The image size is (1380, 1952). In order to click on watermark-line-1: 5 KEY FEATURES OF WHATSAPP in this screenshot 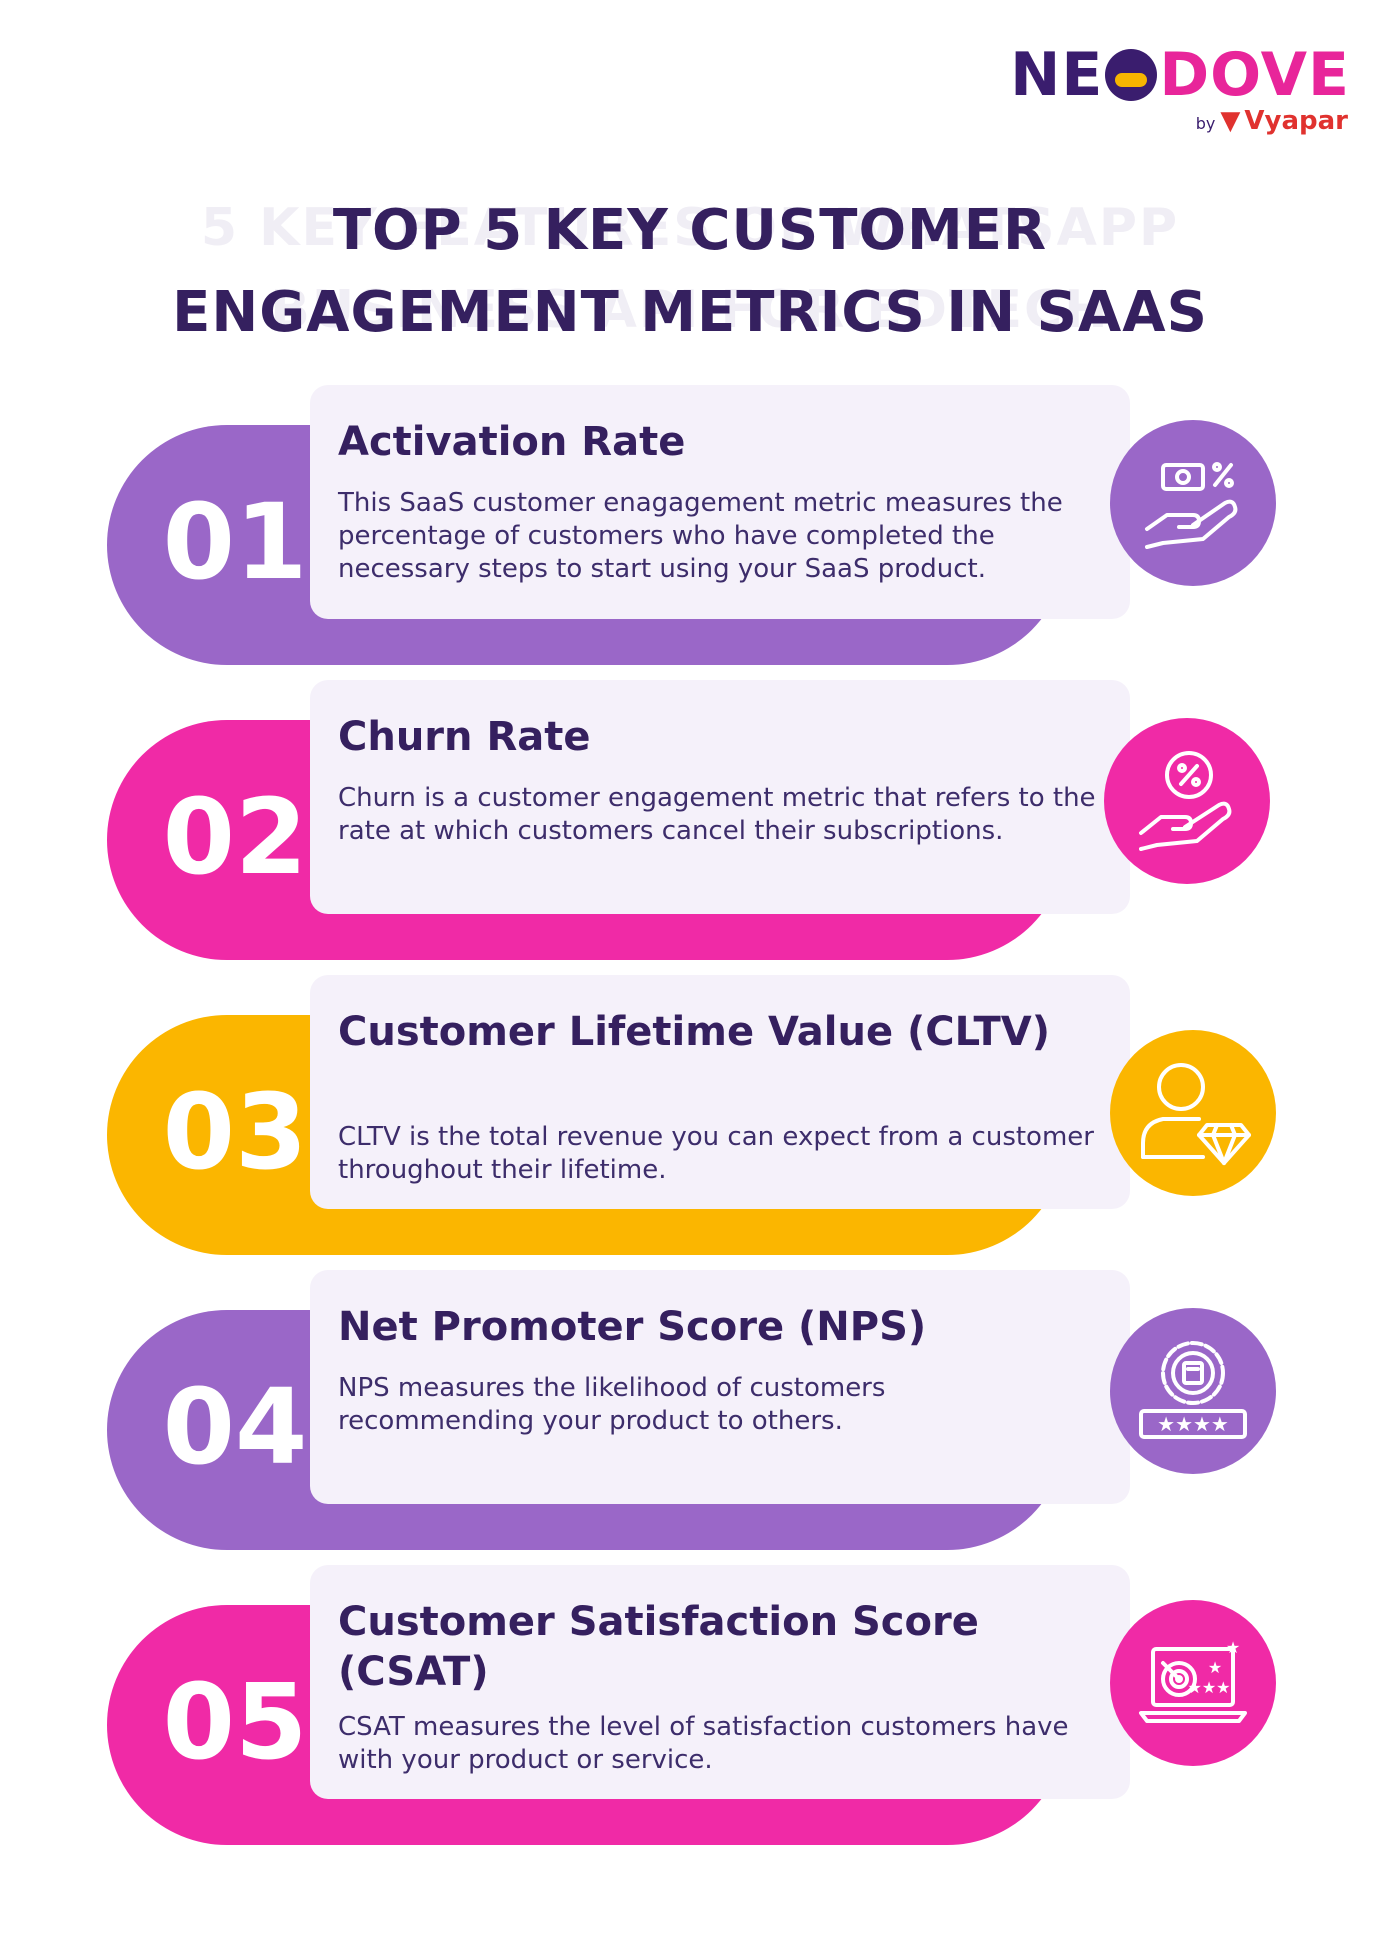, I will do `click(690, 228)`.